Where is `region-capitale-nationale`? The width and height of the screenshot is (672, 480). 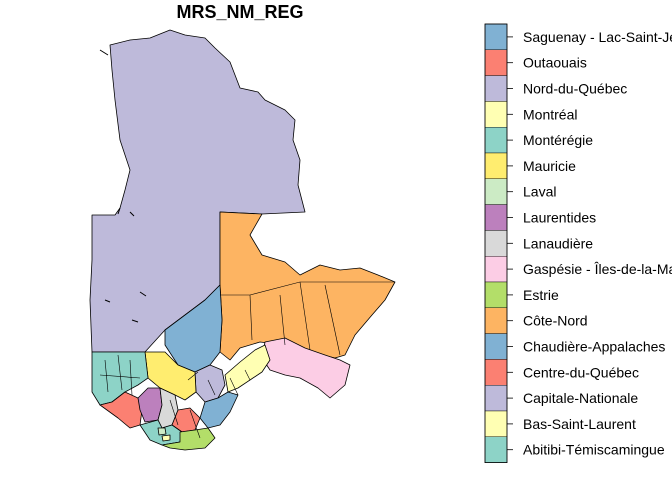
region-capitale-nationale is located at coordinates (210, 383).